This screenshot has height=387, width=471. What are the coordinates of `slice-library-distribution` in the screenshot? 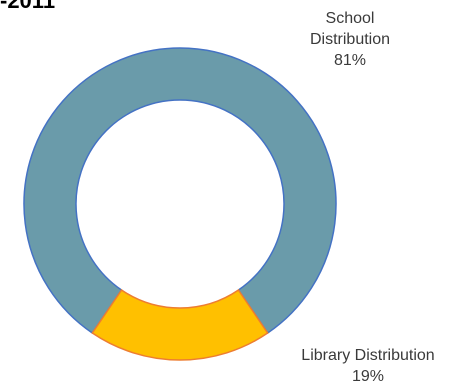 It's located at (180, 324).